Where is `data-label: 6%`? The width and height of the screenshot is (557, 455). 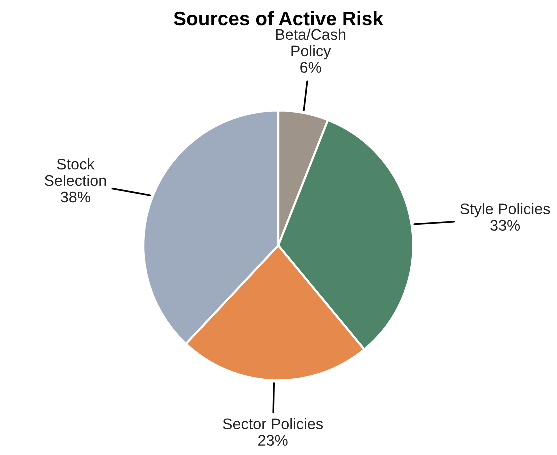
data-label: 6% is located at coordinates (311, 68).